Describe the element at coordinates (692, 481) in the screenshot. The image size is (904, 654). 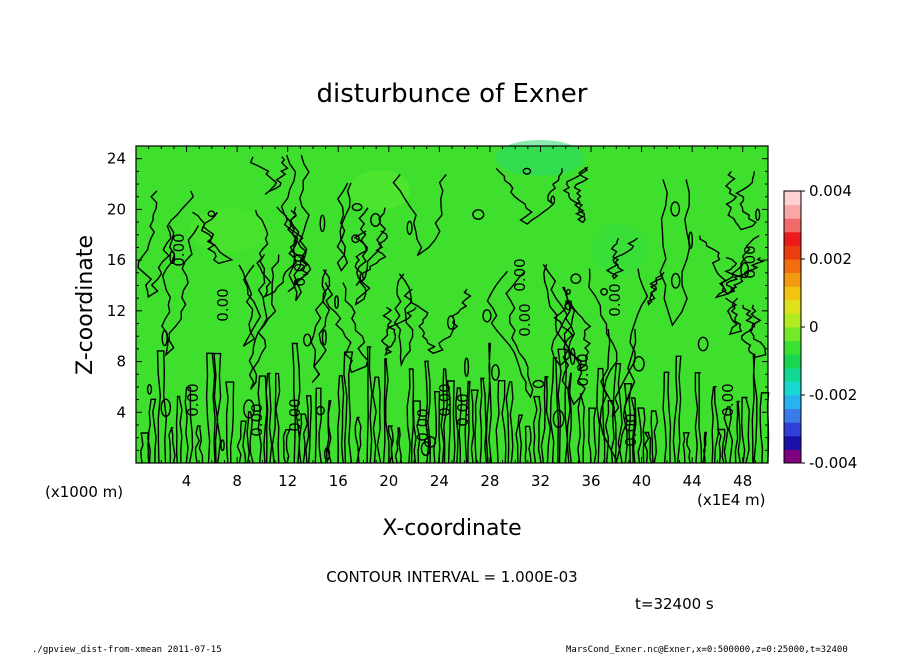
I see `x-tick-label: 44` at that location.